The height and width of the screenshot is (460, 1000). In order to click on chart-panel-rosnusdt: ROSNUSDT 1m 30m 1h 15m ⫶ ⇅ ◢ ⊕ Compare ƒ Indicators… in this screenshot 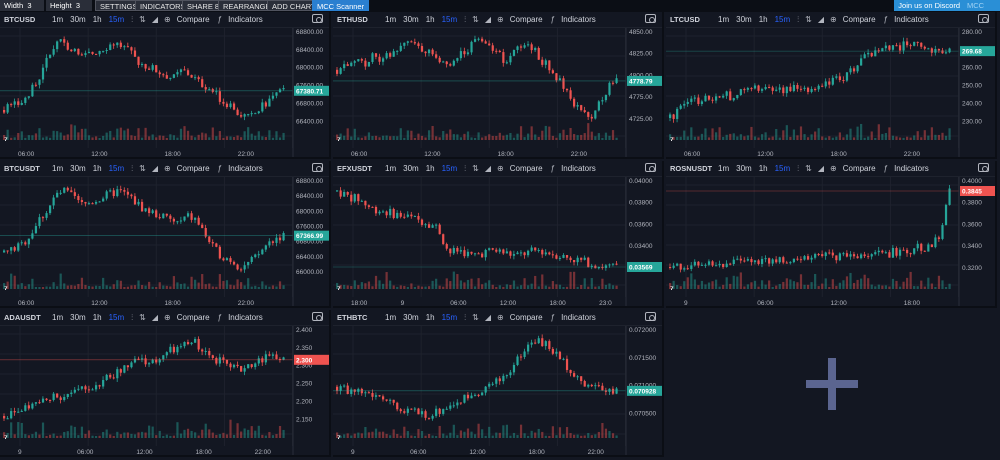, I will do `click(831, 234)`.